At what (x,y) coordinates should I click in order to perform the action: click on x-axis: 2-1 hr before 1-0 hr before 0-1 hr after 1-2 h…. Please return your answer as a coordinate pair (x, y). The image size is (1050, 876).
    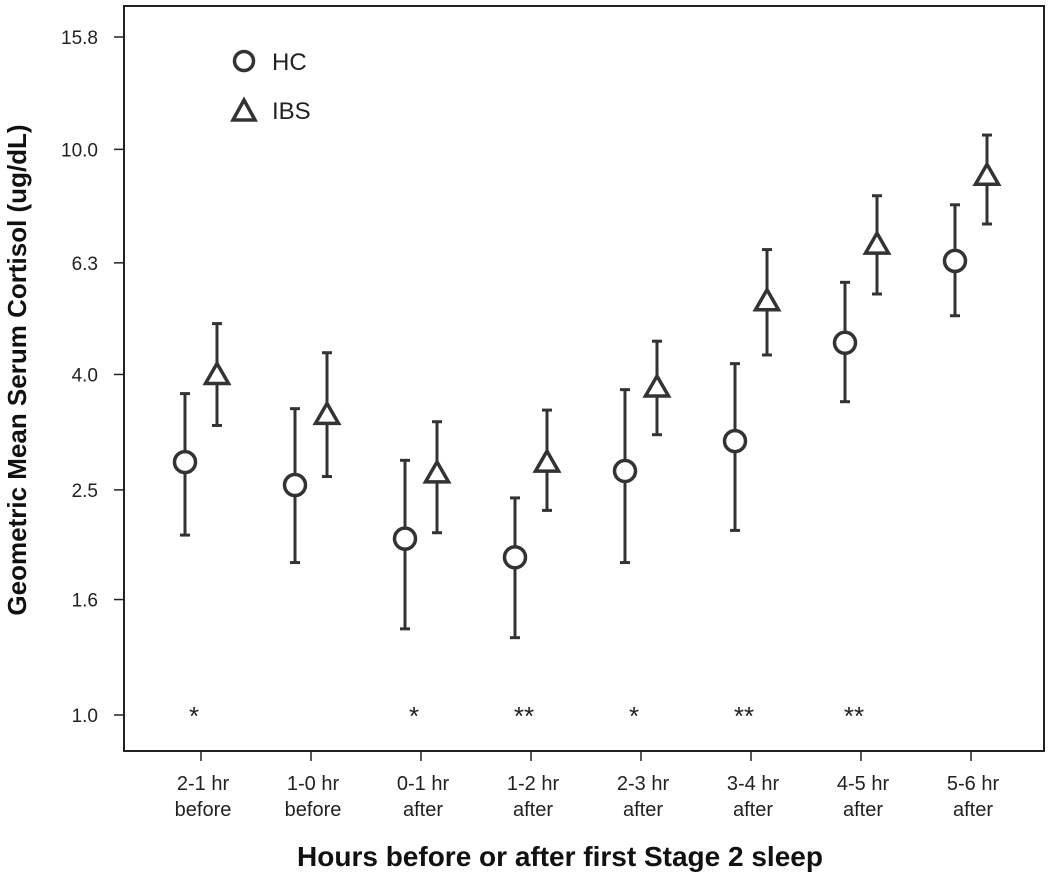
    Looking at the image, I should click on (587, 786).